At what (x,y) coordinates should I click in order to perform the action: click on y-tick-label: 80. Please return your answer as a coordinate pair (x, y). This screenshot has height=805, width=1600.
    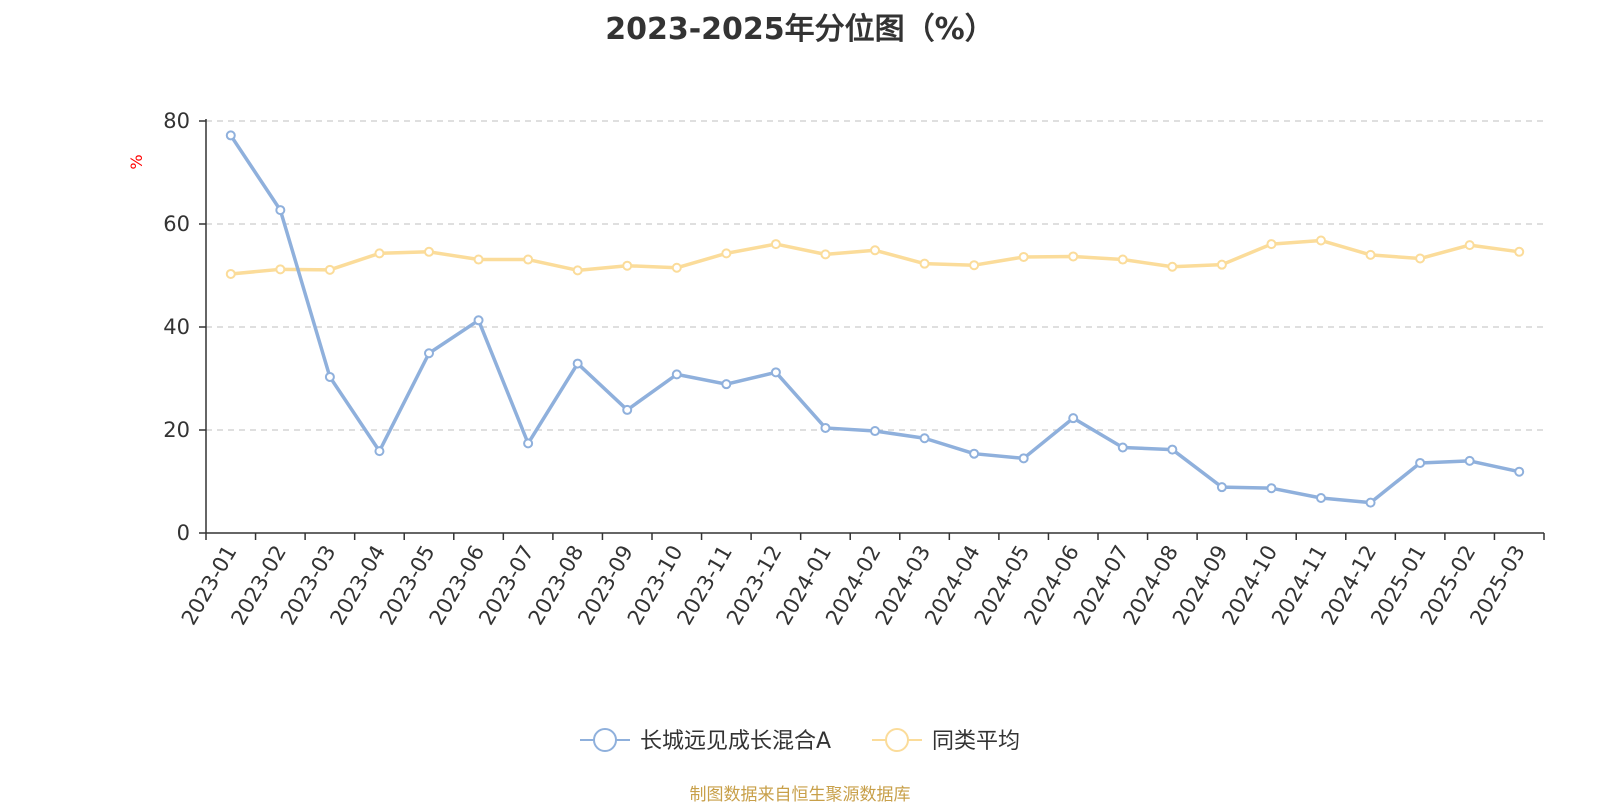
    Looking at the image, I should click on (176, 121).